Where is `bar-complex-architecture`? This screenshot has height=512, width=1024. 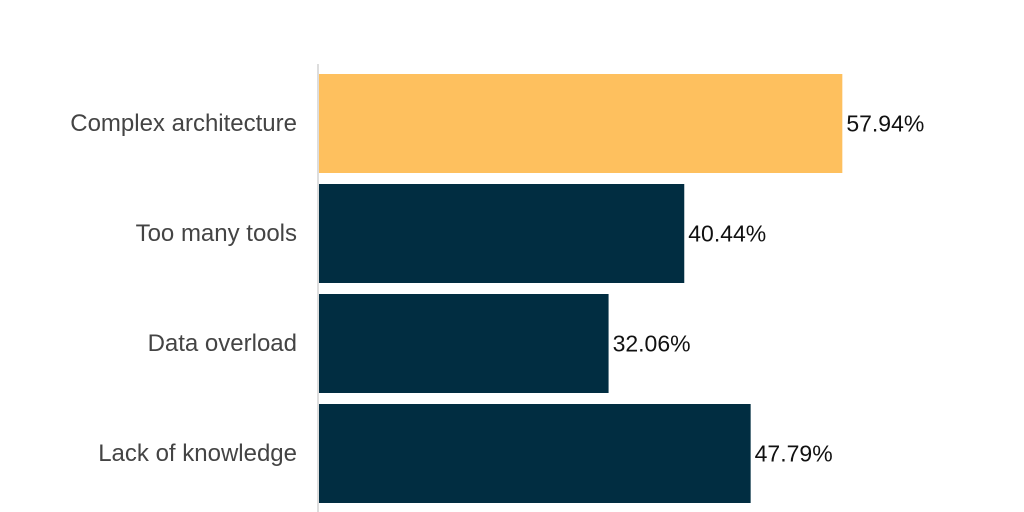 bar-complex-architecture is located at coordinates (581, 123).